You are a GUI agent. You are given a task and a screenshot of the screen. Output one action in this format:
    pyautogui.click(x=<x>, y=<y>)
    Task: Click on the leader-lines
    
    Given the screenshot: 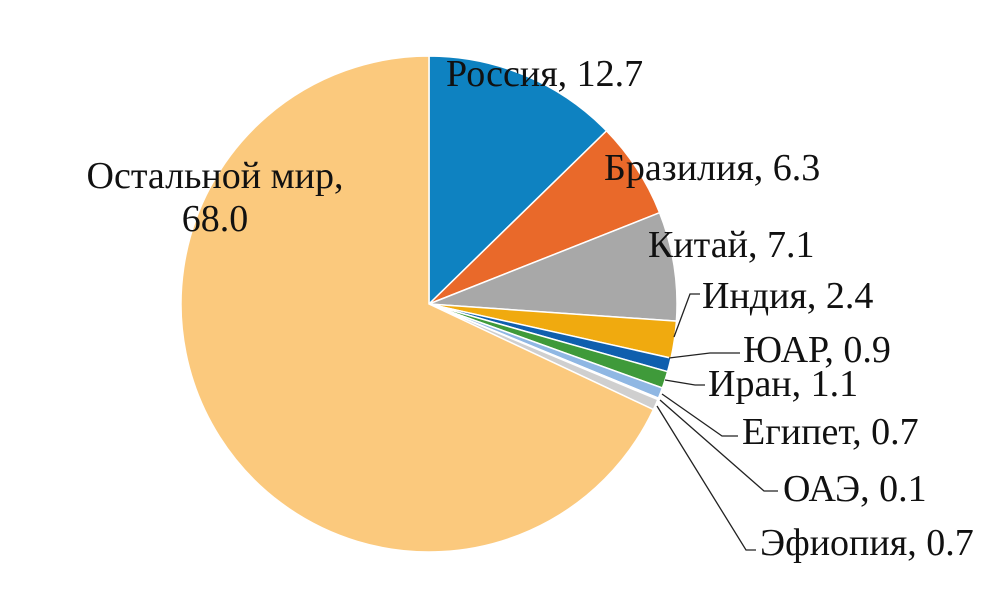 What is the action you would take?
    pyautogui.click(x=717, y=422)
    